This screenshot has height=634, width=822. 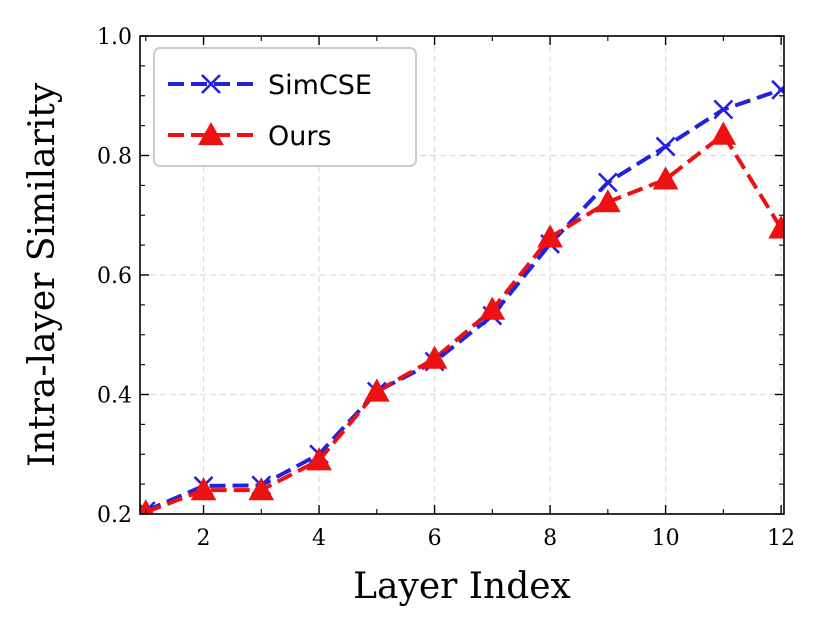 What do you see at coordinates (319, 538) in the screenshot?
I see `x-tick-label: 4` at bounding box center [319, 538].